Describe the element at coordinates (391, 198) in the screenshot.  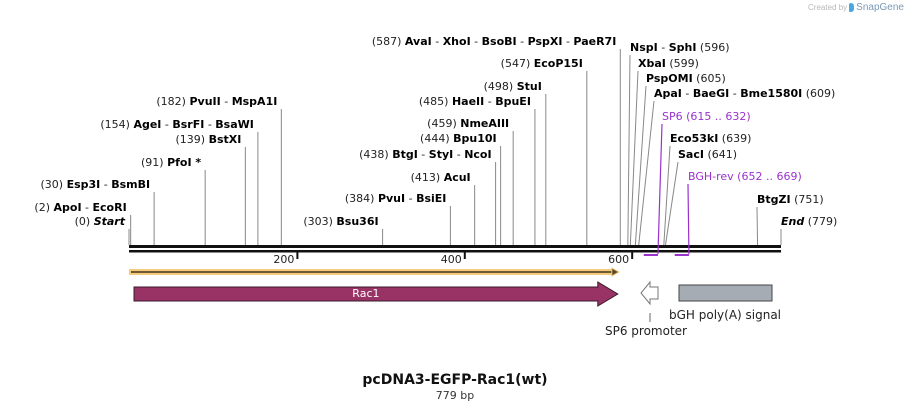
I see `enzyme-name: PvuI` at that location.